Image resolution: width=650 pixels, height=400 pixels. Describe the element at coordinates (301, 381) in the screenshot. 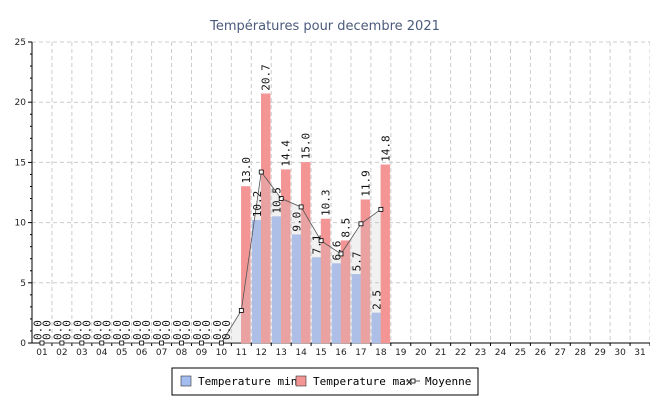

I see `legend-swatch-max` at that location.